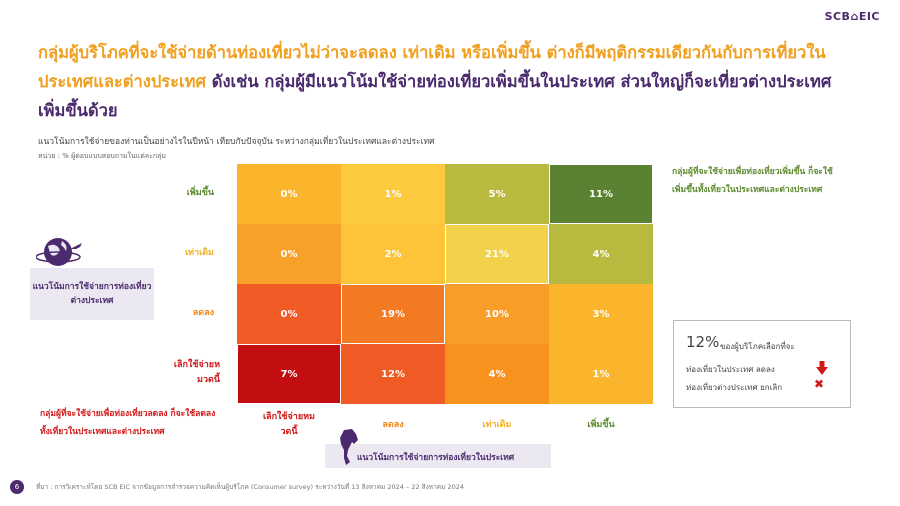 The height and width of the screenshot is (506, 900). I want to click on globe-plane-icon, so click(59, 252).